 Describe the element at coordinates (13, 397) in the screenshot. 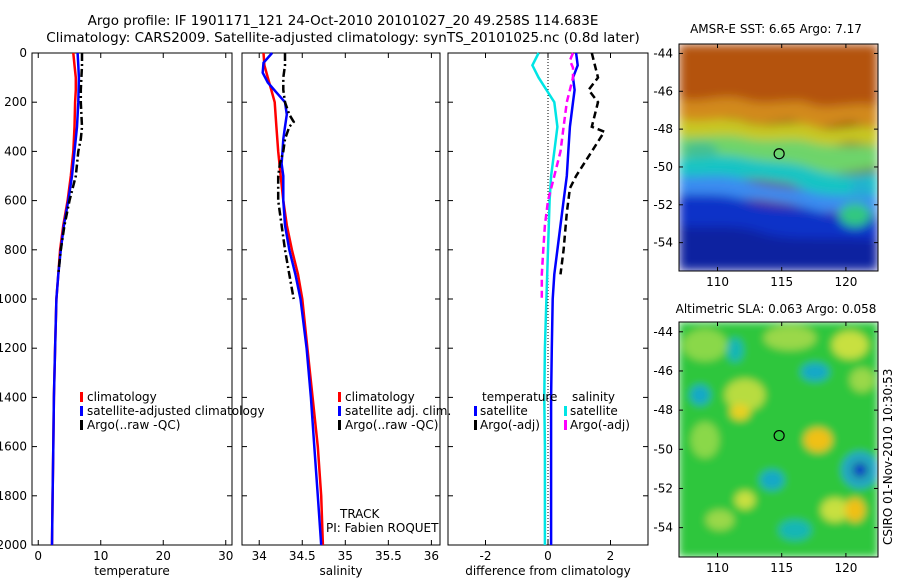

I see `y-tick-label: 1400` at that location.